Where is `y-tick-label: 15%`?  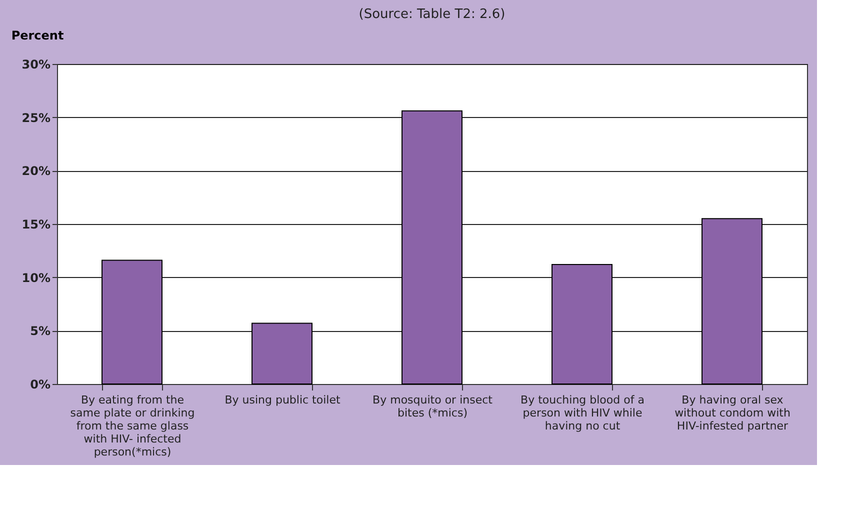 y-tick-label: 15% is located at coordinates (36, 225).